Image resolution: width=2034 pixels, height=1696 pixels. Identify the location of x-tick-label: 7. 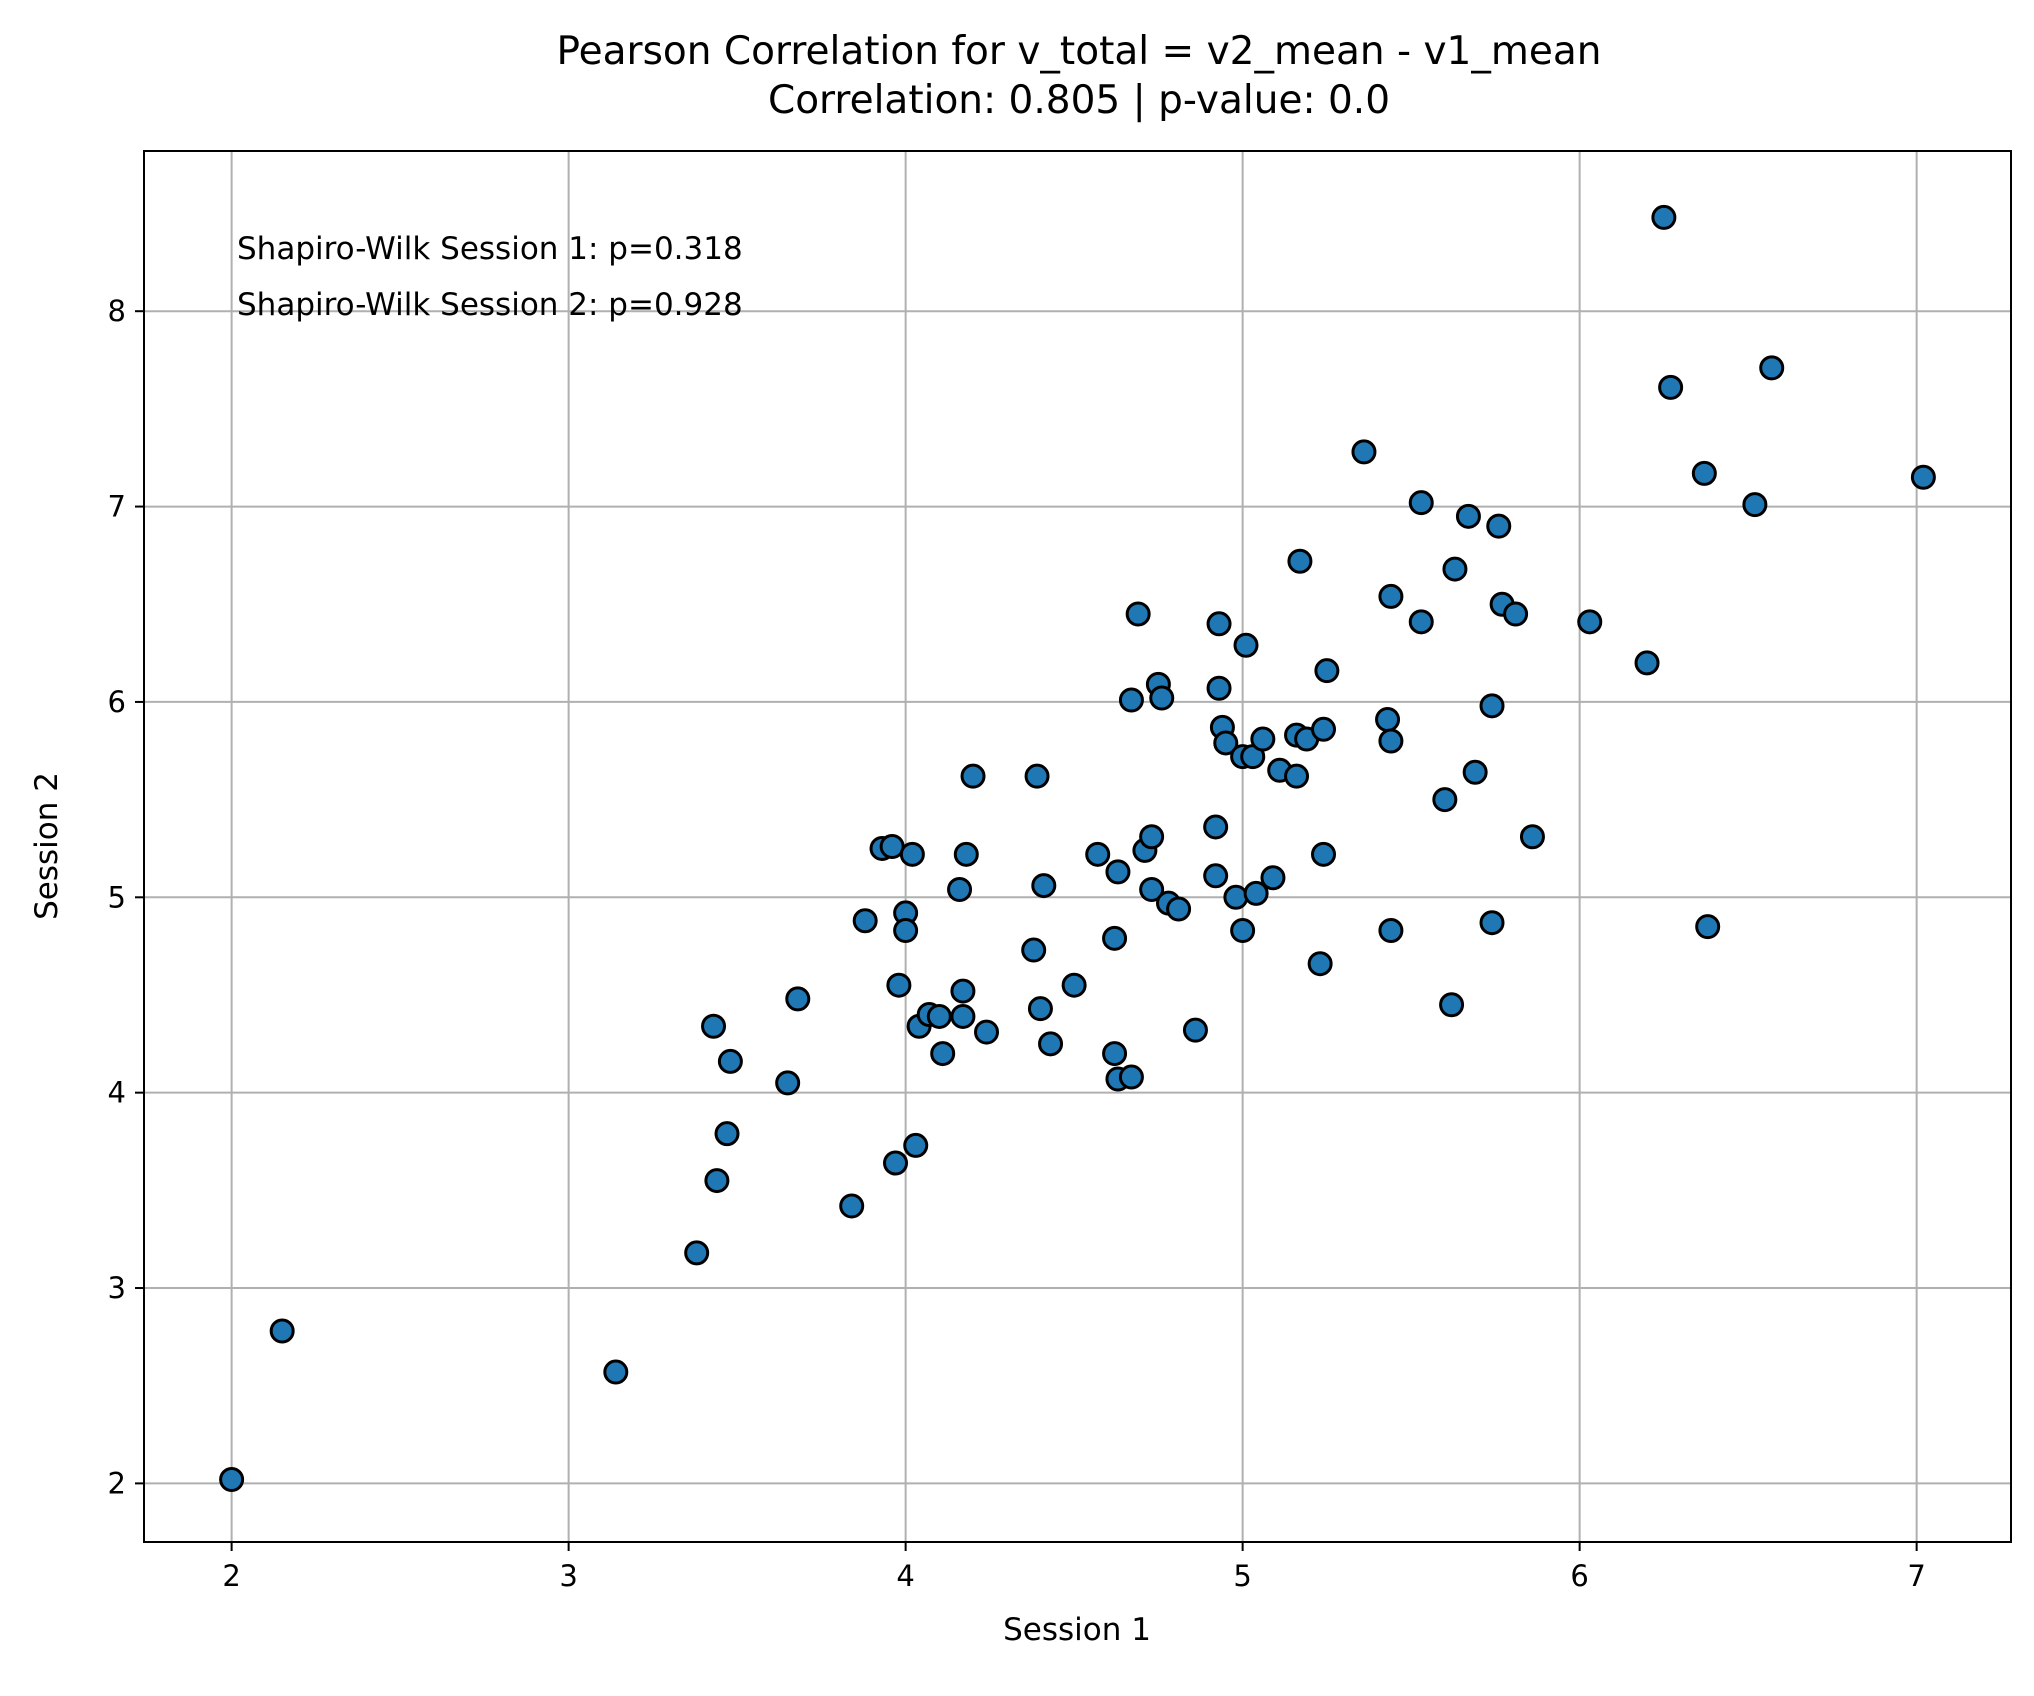
(1916, 1576).